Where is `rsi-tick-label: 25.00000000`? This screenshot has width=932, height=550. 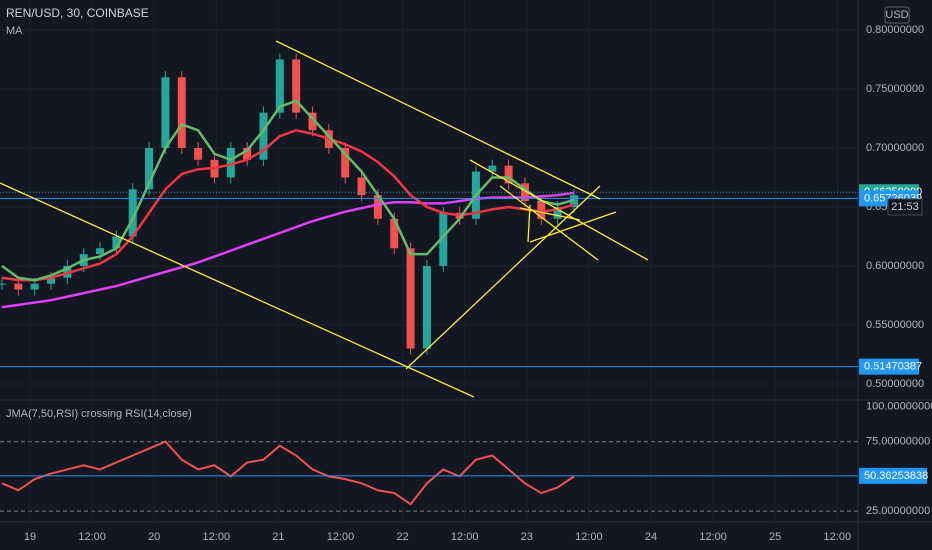
rsi-tick-label: 25.00000000 is located at coordinates (898, 511).